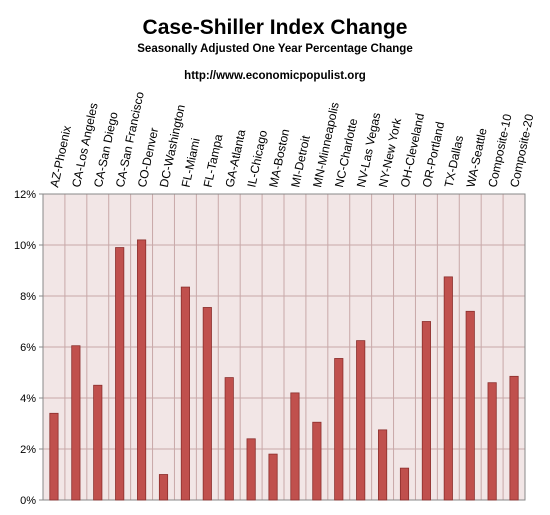  I want to click on bar-dc-washington, so click(163, 487).